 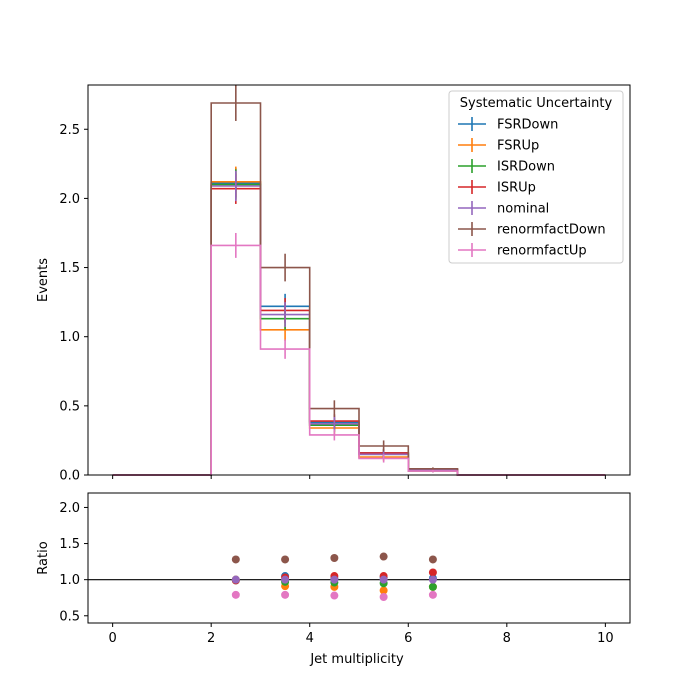 I want to click on legend-label-isrdown: ISRDown, so click(x=526, y=167).